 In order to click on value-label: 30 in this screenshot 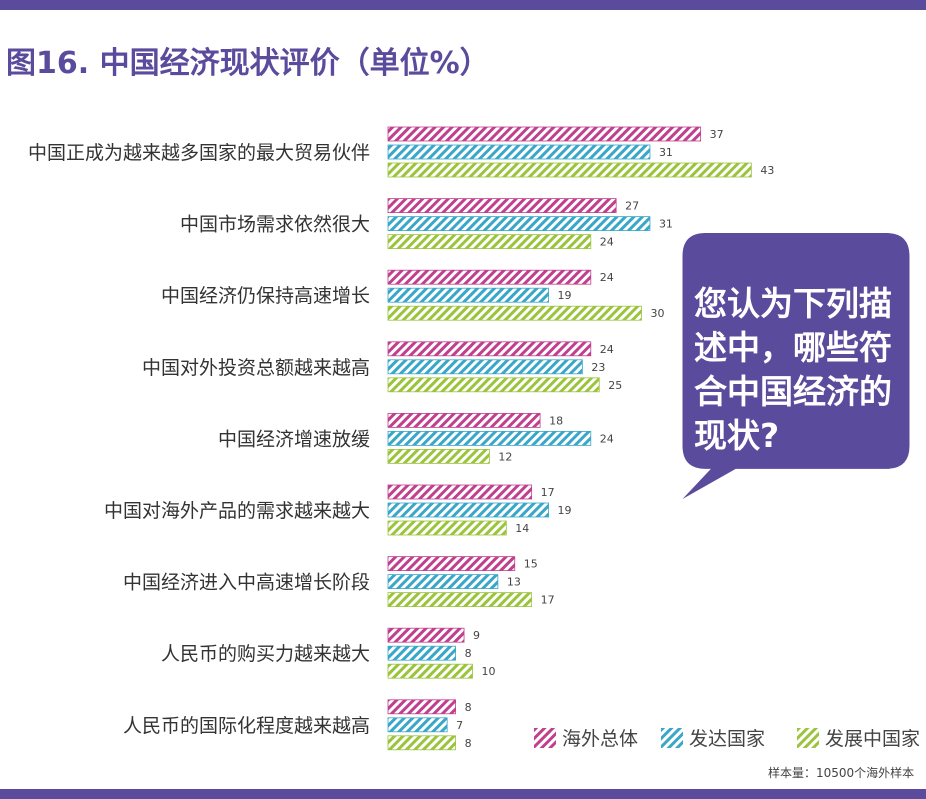, I will do `click(658, 313)`.